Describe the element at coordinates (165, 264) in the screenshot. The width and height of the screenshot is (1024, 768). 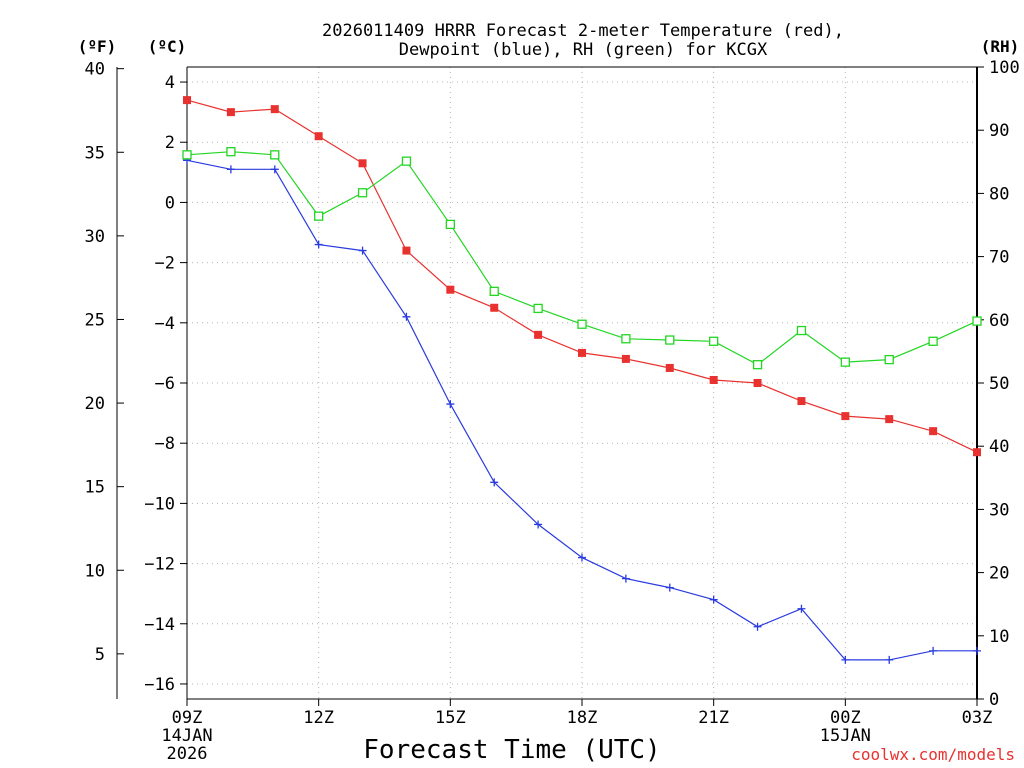
I see `celsius-tick-label: −2` at that location.